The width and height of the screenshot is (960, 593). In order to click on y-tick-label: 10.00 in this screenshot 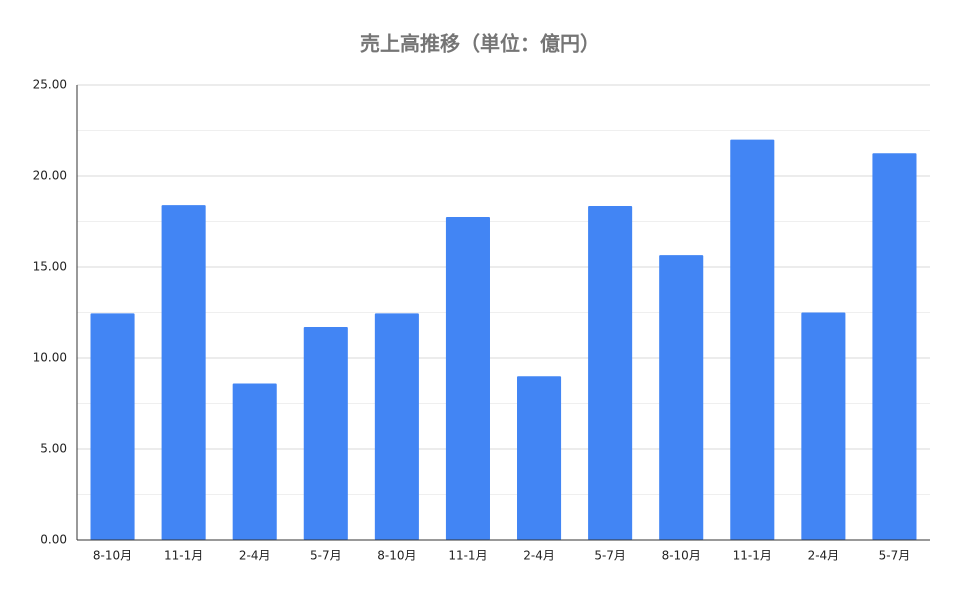, I will do `click(50, 358)`.